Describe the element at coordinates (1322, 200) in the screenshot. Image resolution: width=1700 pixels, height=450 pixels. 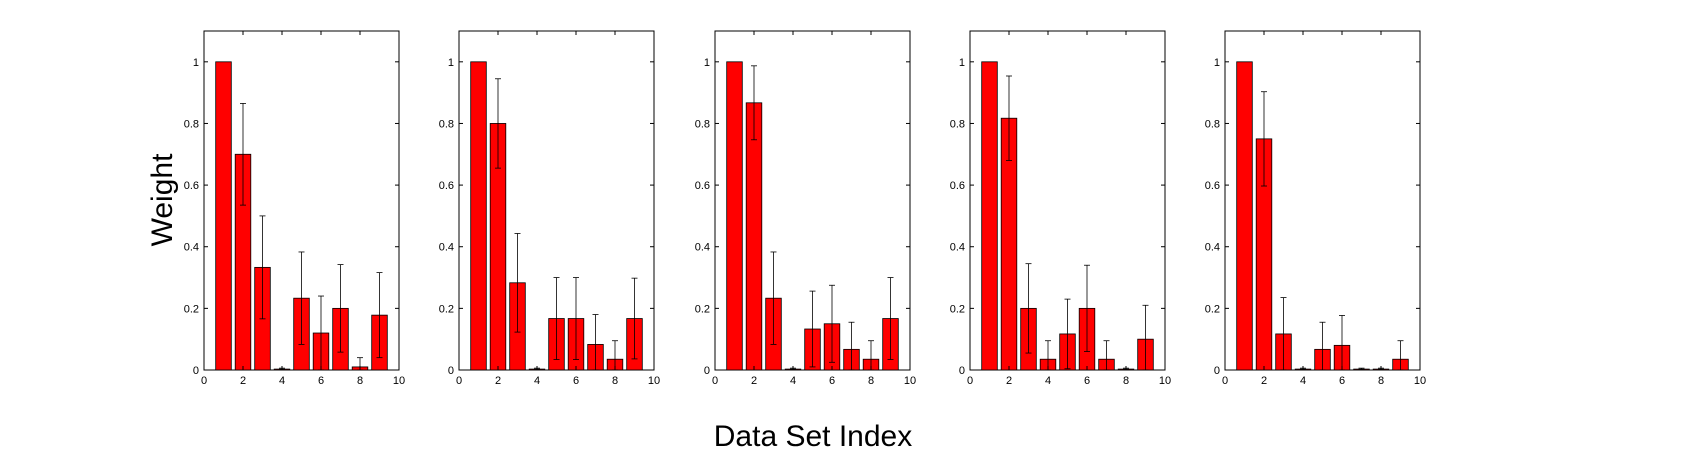
I see `axes-frame` at that location.